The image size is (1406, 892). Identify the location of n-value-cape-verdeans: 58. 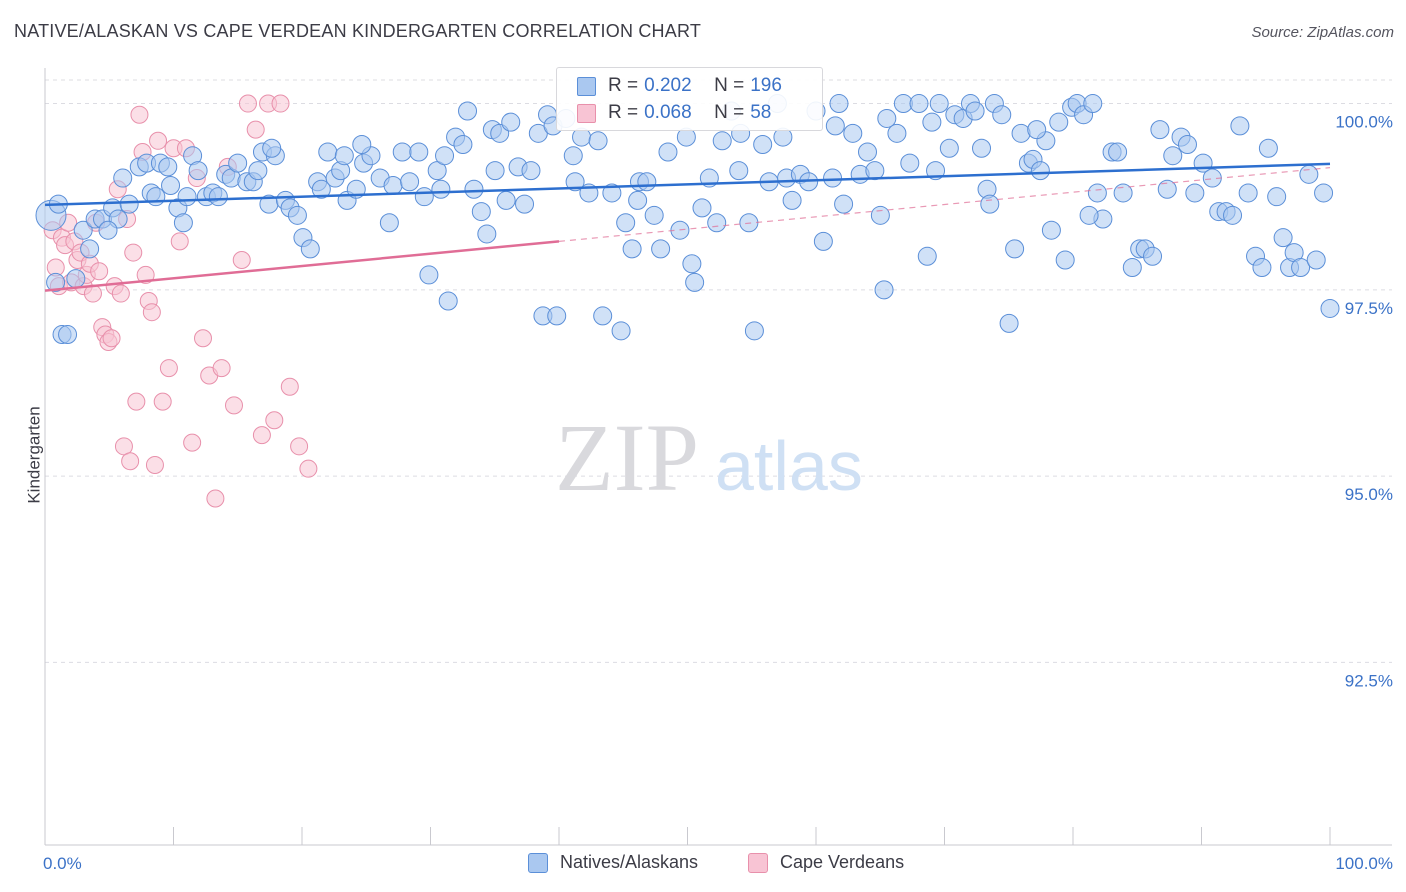
(761, 112).